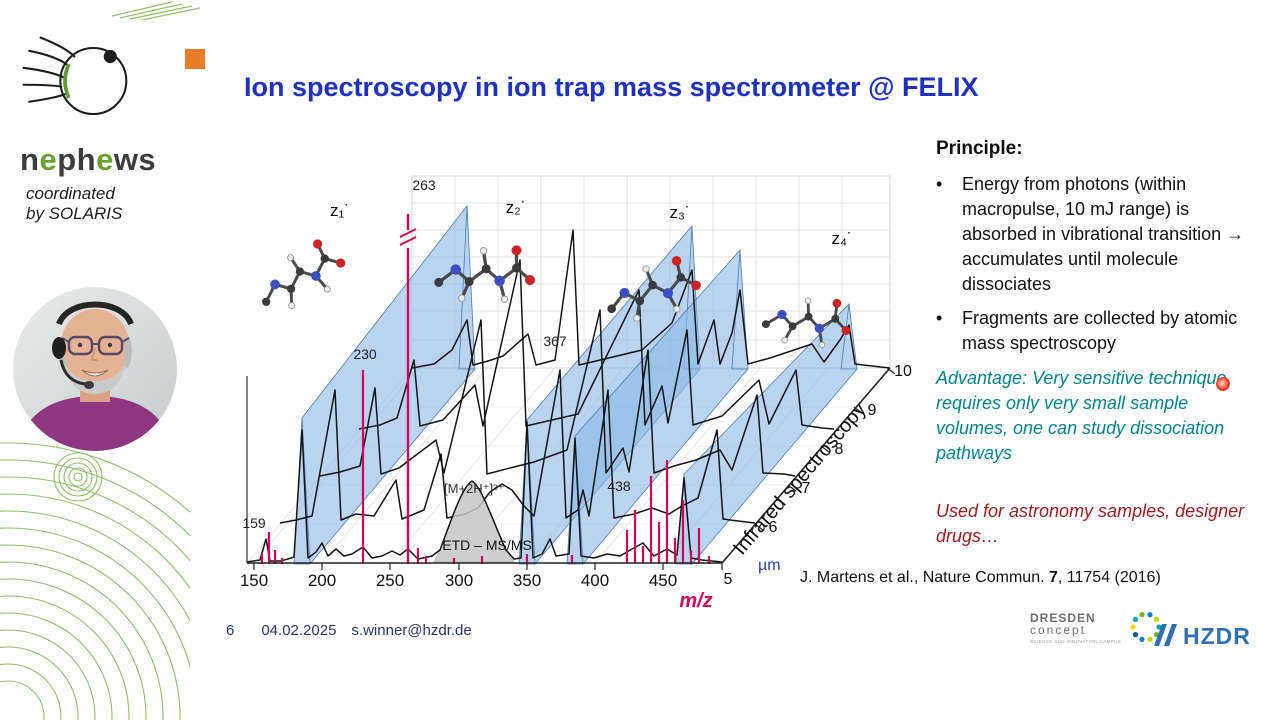 The height and width of the screenshot is (720, 1280). What do you see at coordinates (595, 580) in the screenshot?
I see `x-tick-400: 400` at bounding box center [595, 580].